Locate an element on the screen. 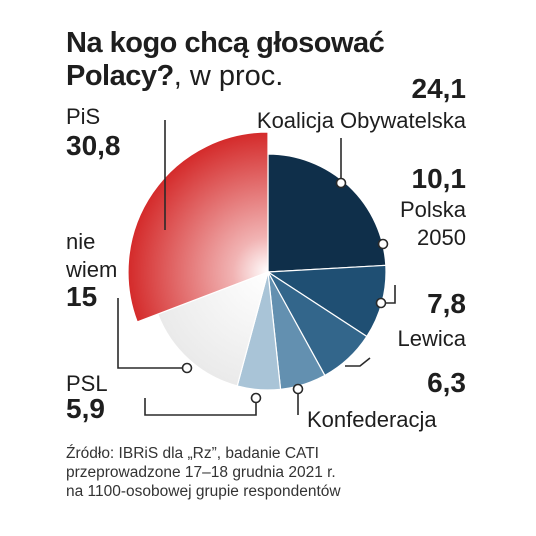  leader-line-nie-wiem is located at coordinates (152, 333).